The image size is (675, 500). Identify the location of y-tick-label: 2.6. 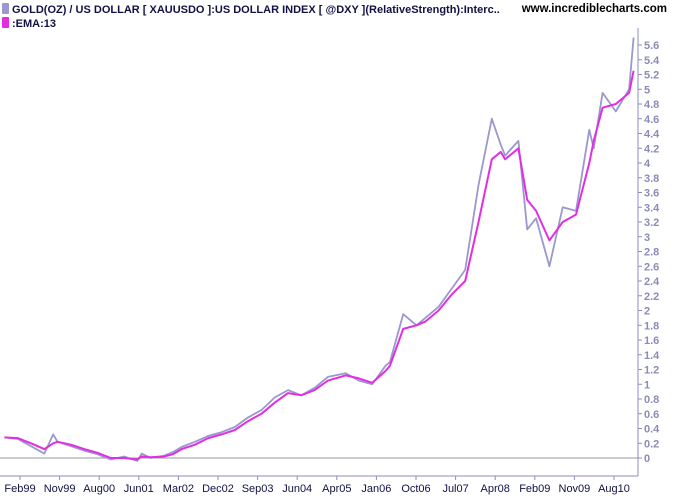
(651, 267).